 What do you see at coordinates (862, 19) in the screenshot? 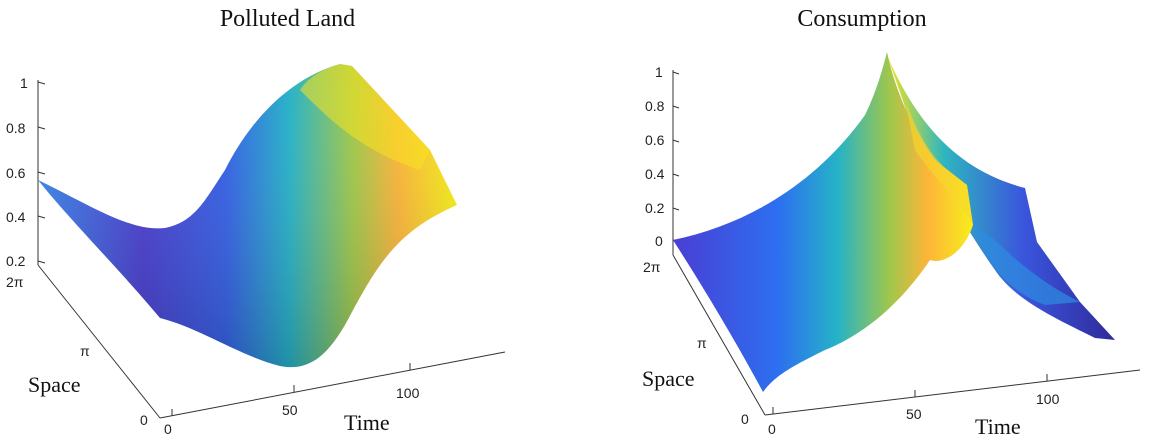
I see `chart-title: Consumption` at bounding box center [862, 19].